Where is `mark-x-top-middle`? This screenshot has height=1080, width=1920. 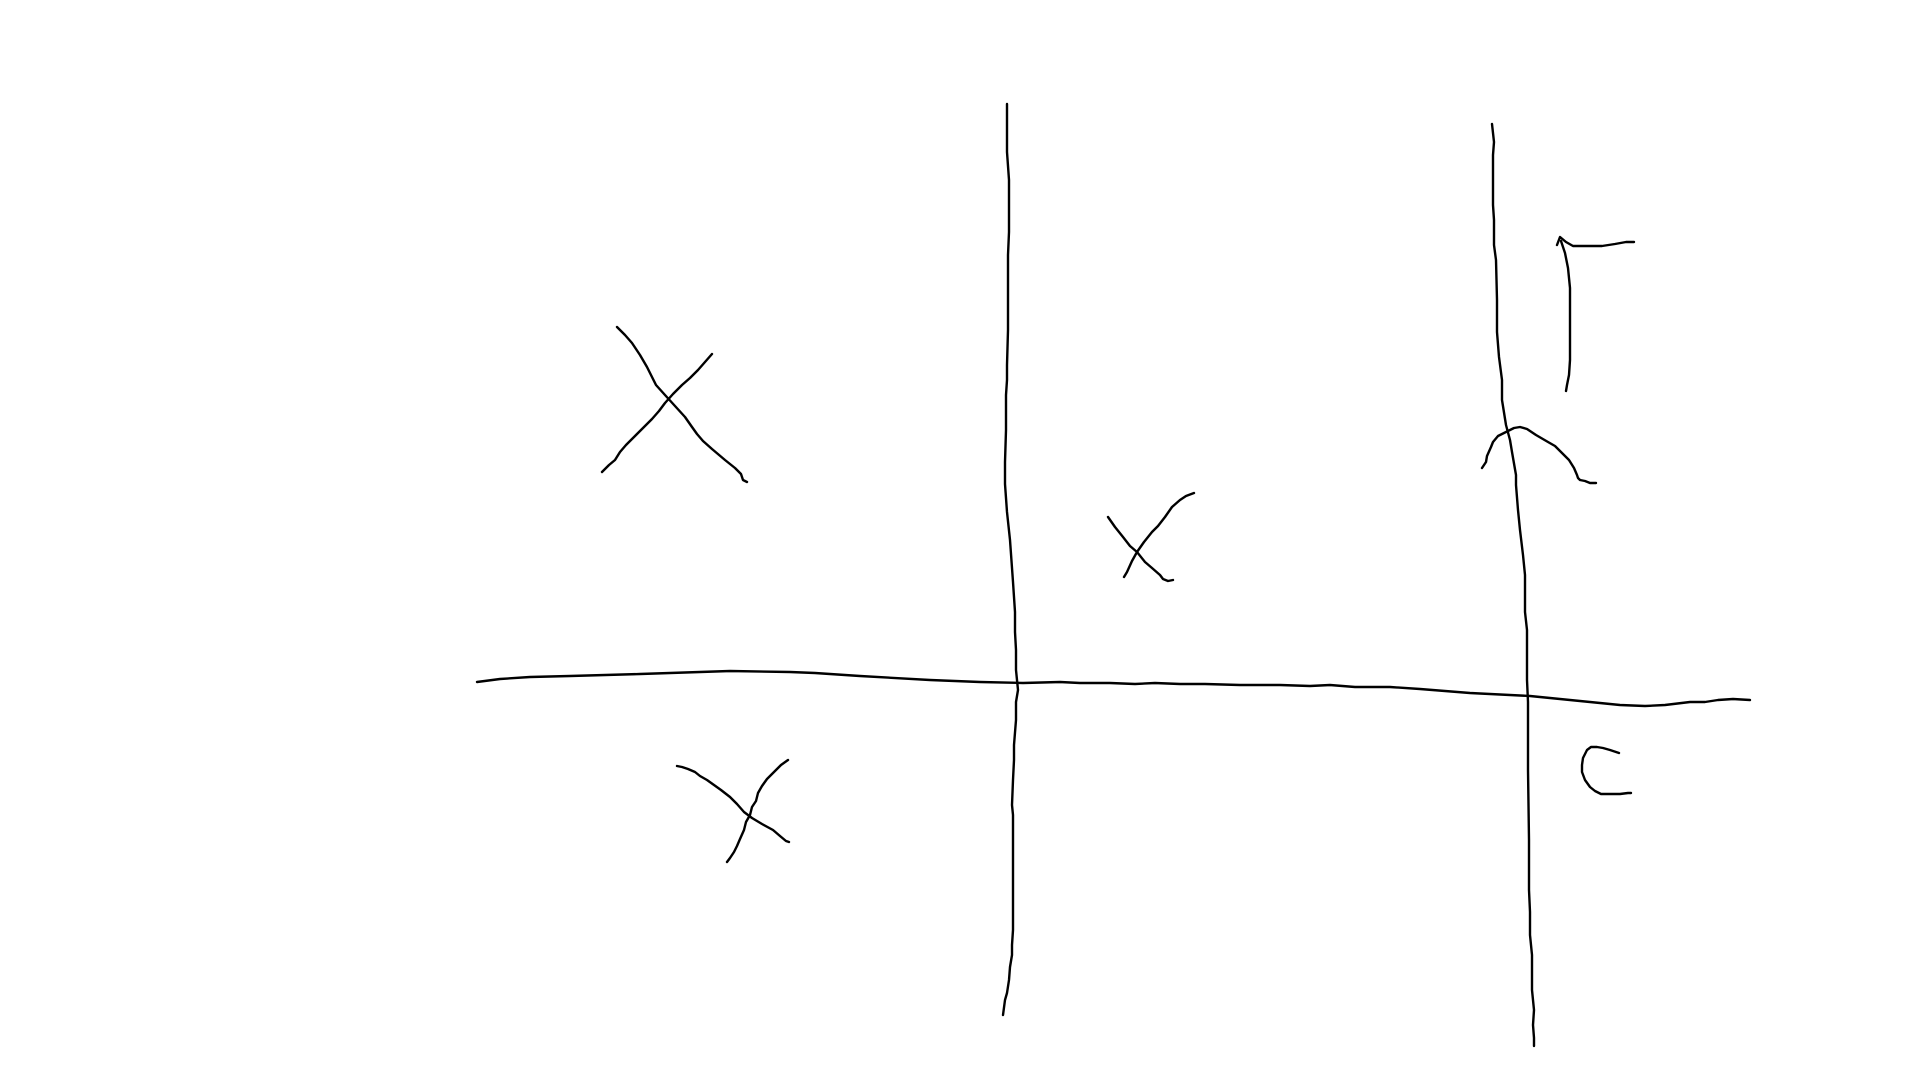
mark-x-top-middle is located at coordinates (1151, 537).